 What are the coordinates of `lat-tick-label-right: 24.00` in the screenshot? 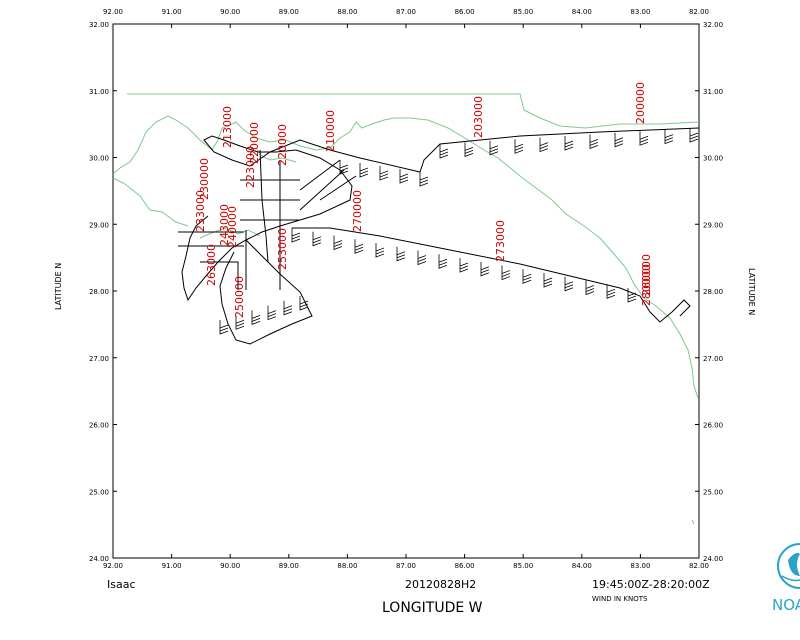 It's located at (713, 559).